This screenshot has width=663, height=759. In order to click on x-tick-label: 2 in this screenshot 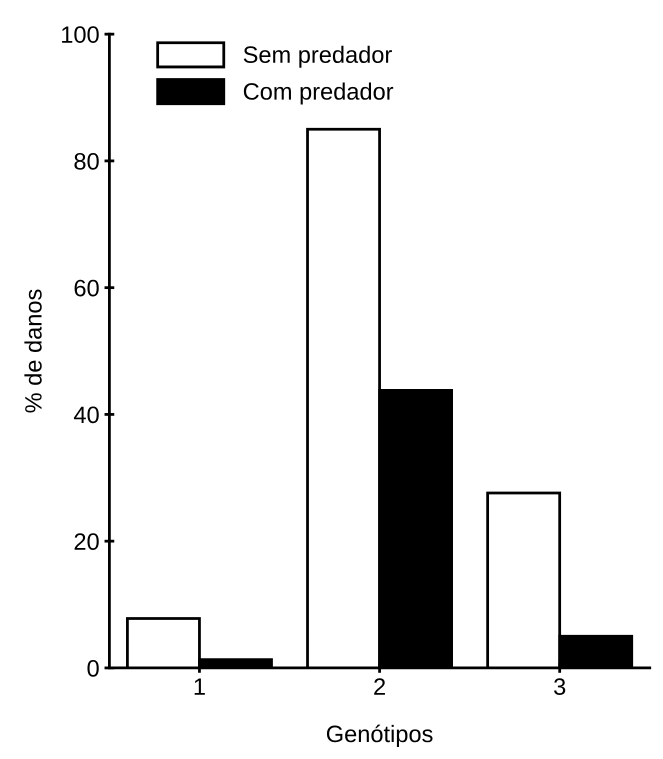, I will do `click(379, 686)`.